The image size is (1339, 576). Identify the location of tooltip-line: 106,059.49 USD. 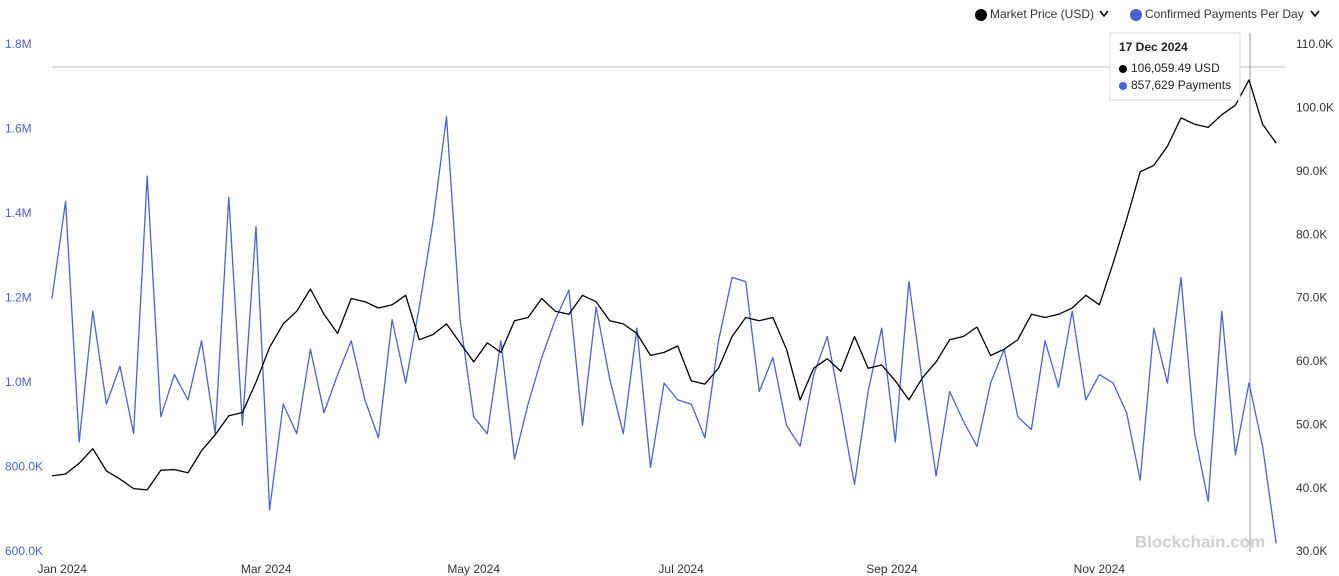
(1175, 68).